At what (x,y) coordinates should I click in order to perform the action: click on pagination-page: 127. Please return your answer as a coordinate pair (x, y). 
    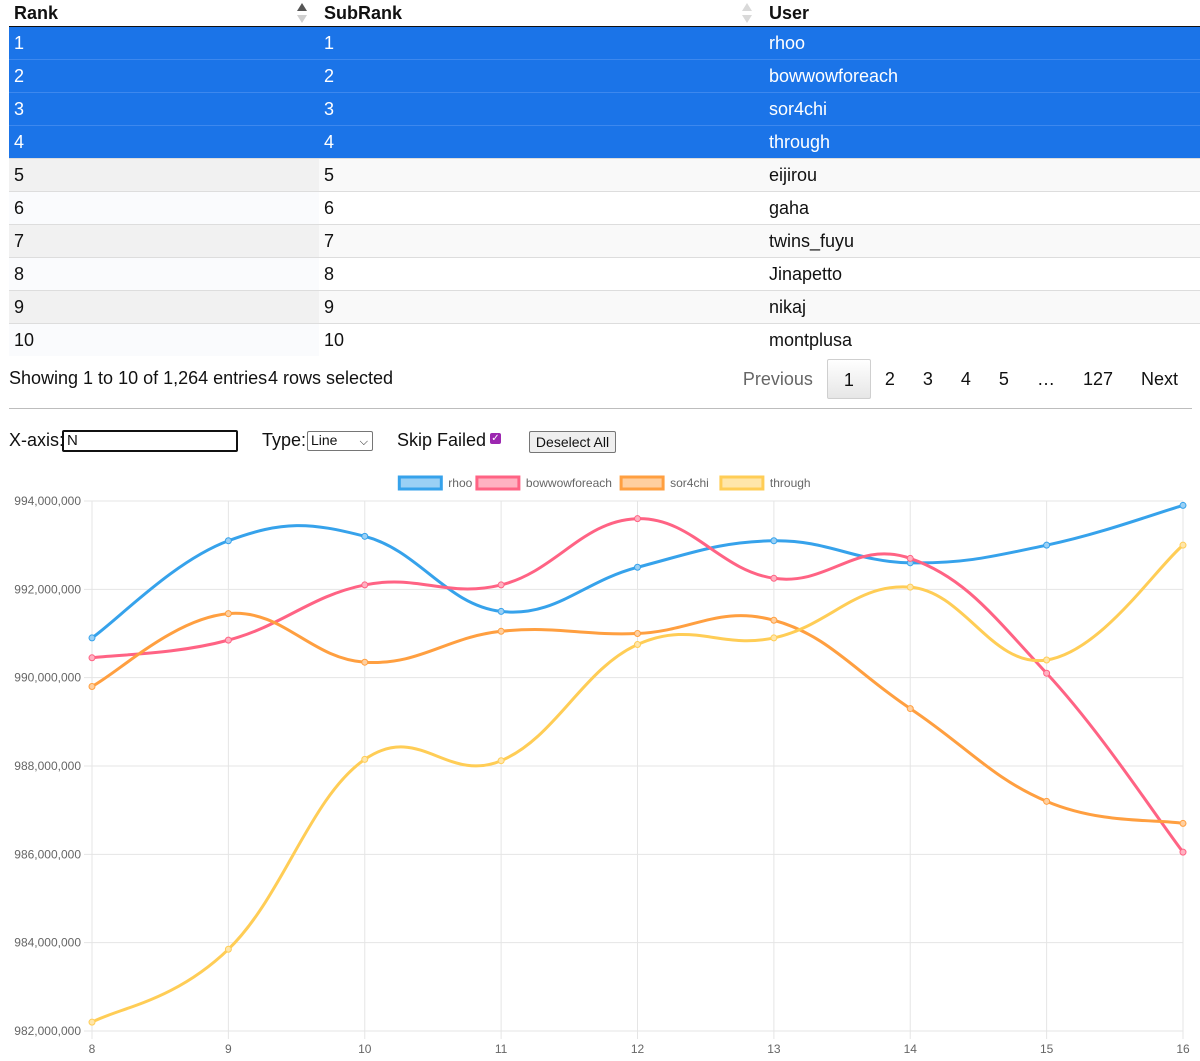
    Looking at the image, I should click on (1097, 379).